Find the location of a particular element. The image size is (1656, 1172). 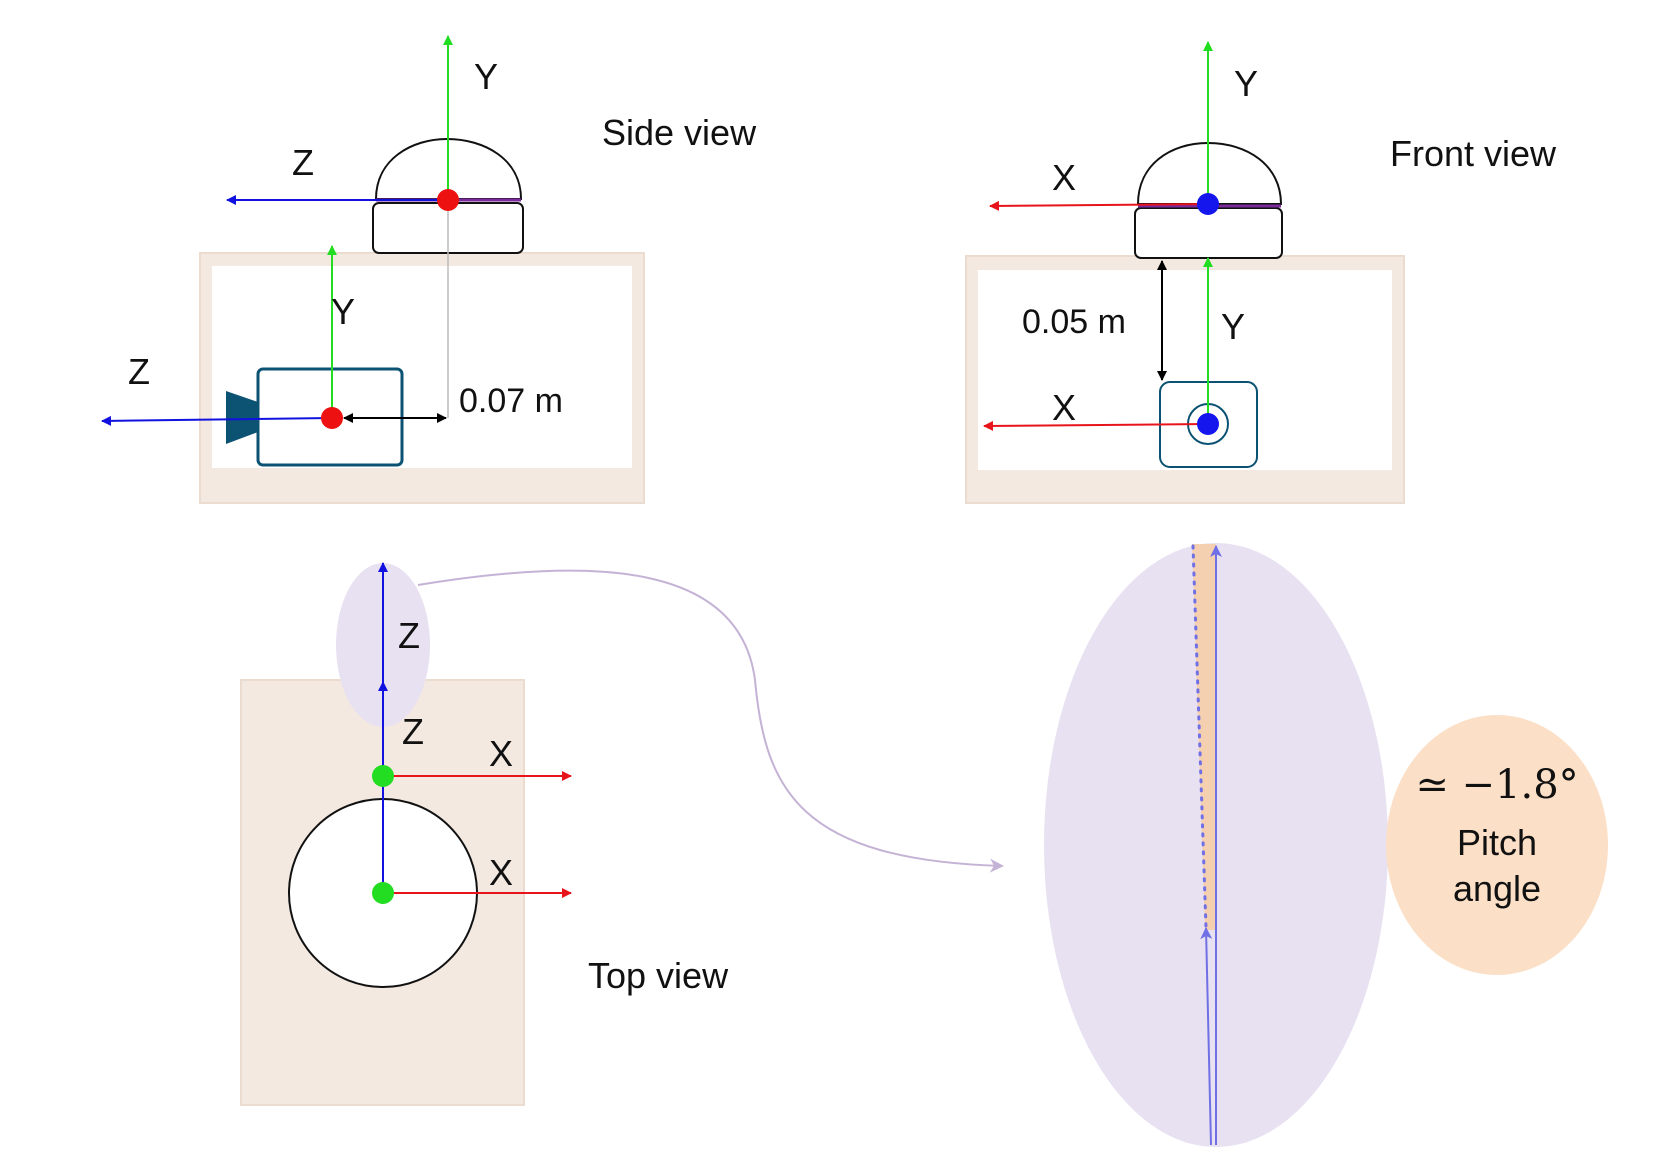

top-view-panel: Z Z X X Top view is located at coordinates (484, 834).